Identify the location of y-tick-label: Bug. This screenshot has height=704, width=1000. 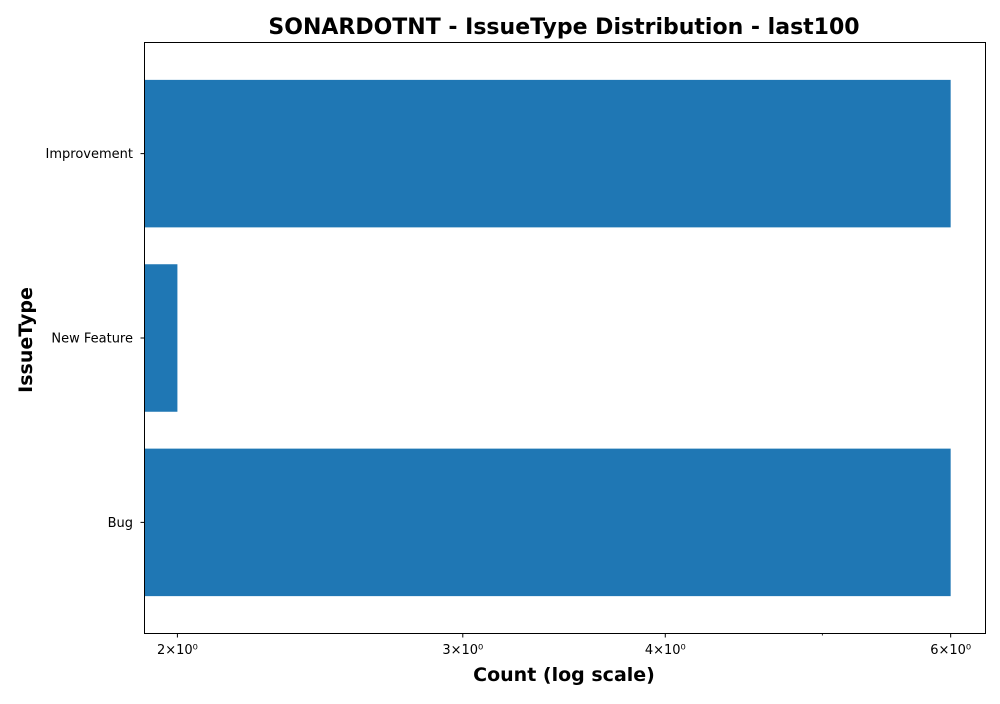
(120, 523).